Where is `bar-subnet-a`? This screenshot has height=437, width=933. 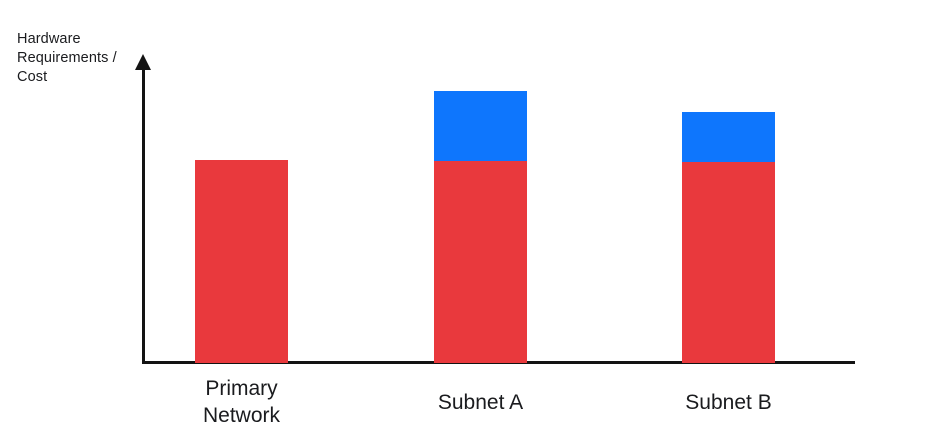 bar-subnet-a is located at coordinates (480, 227).